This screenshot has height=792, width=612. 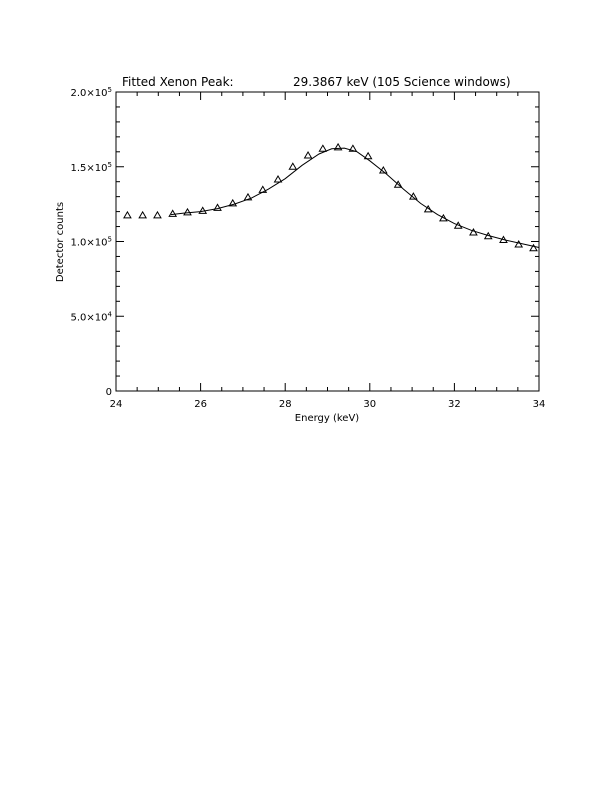 I want to click on fit-curve-layer, so click(x=355, y=197).